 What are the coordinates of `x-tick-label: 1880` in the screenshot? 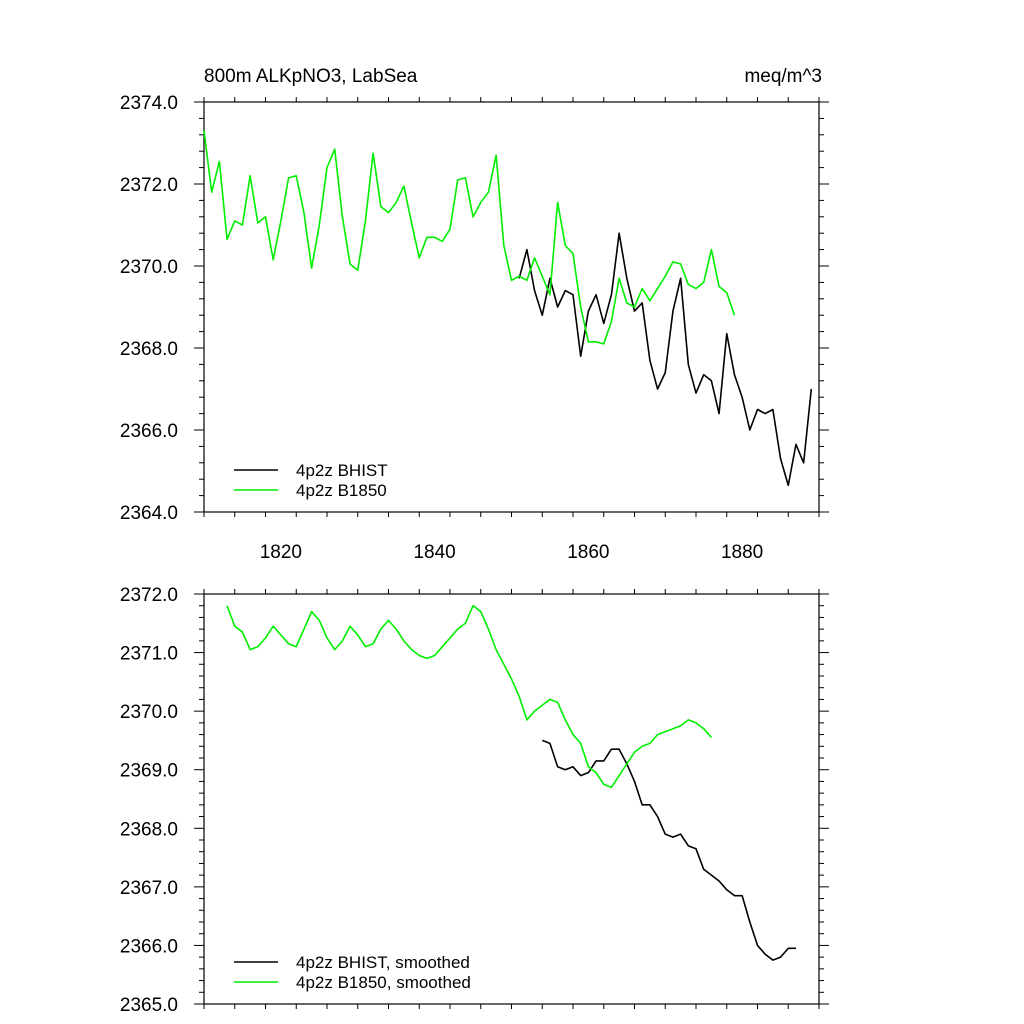 It's located at (742, 552).